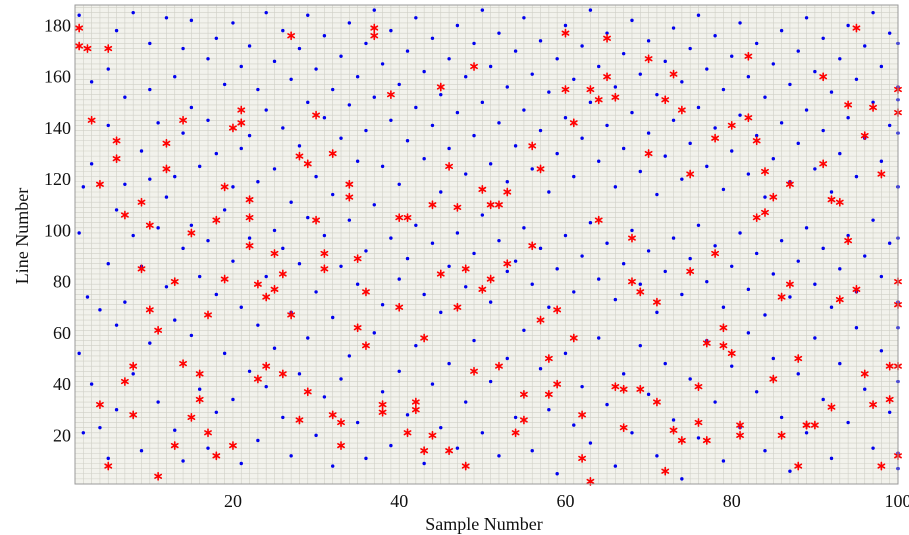  I want to click on x-tick-label: 100, so click(897, 501).